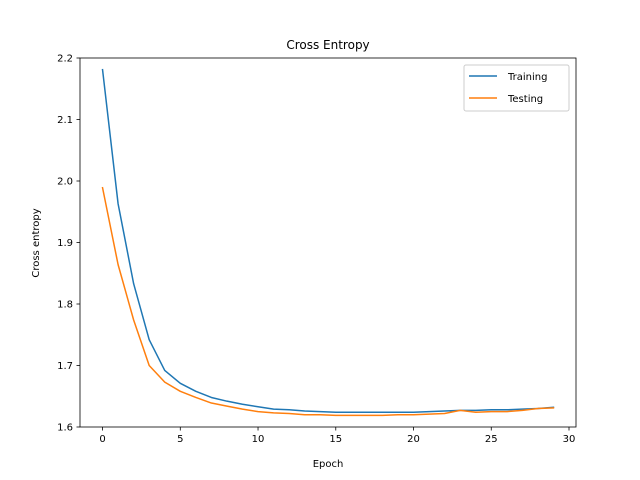  I want to click on x-tick-label: 5, so click(180, 439).